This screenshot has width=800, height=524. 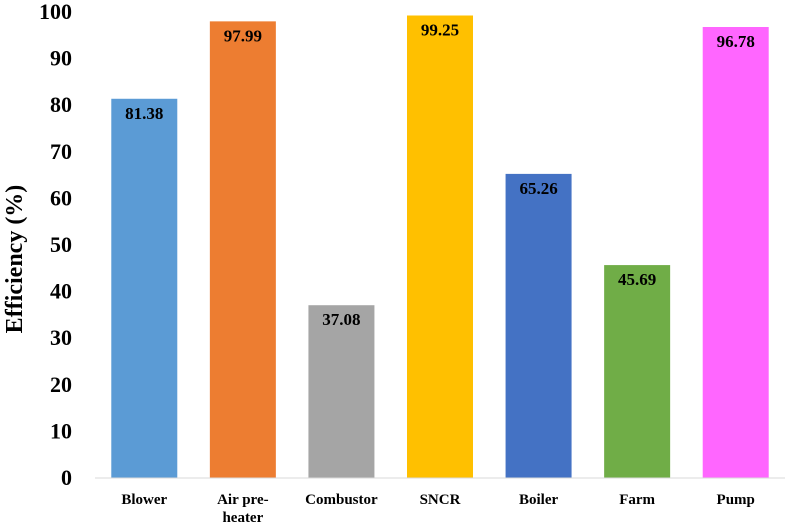 I want to click on bar-value-label-5: 45.69, so click(x=637, y=279).